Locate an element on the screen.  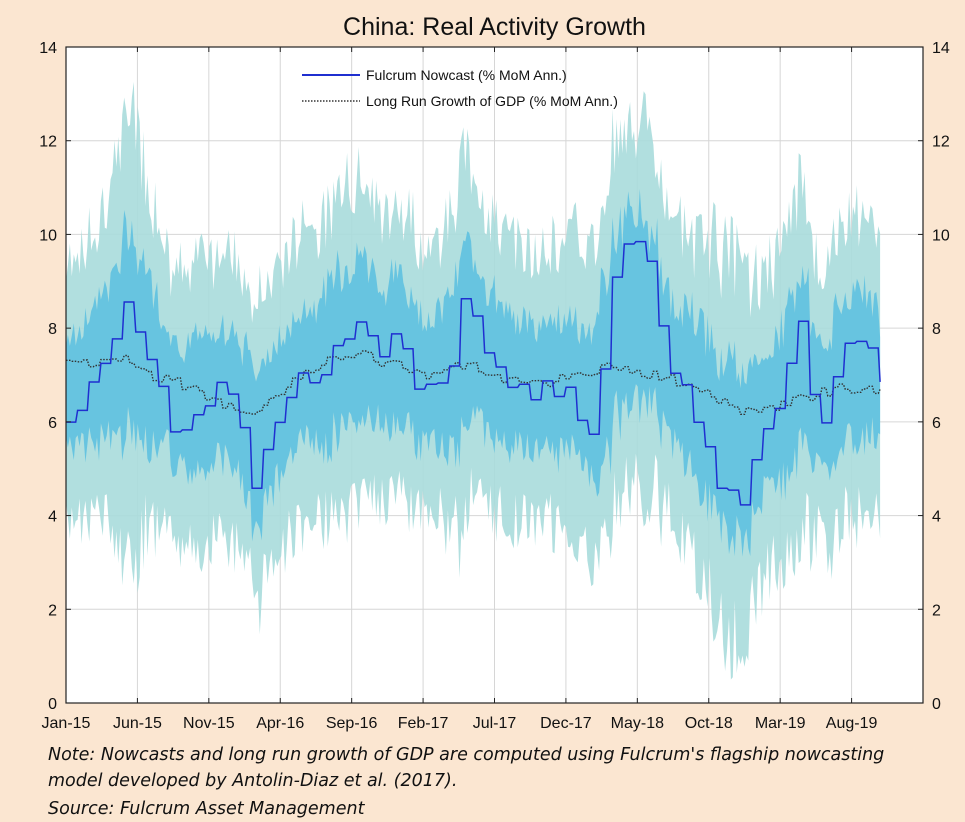
tick-label-x: Feb-17 is located at coordinates (423, 723).